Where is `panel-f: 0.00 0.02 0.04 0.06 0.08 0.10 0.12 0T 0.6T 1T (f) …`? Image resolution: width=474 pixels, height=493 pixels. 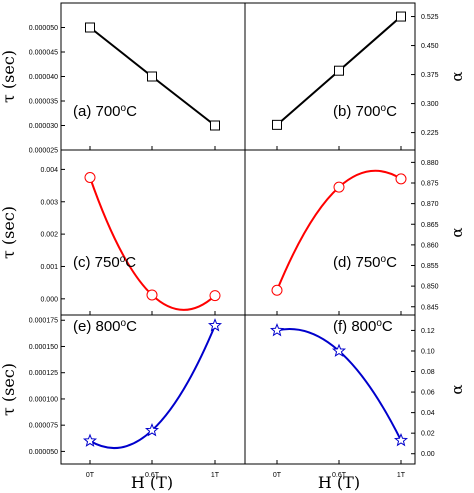 panel-f: 0.00 0.02 0.04 0.06 0.08 0.10 0.12 0T 0.6T 1T (f) … is located at coordinates (339, 396).